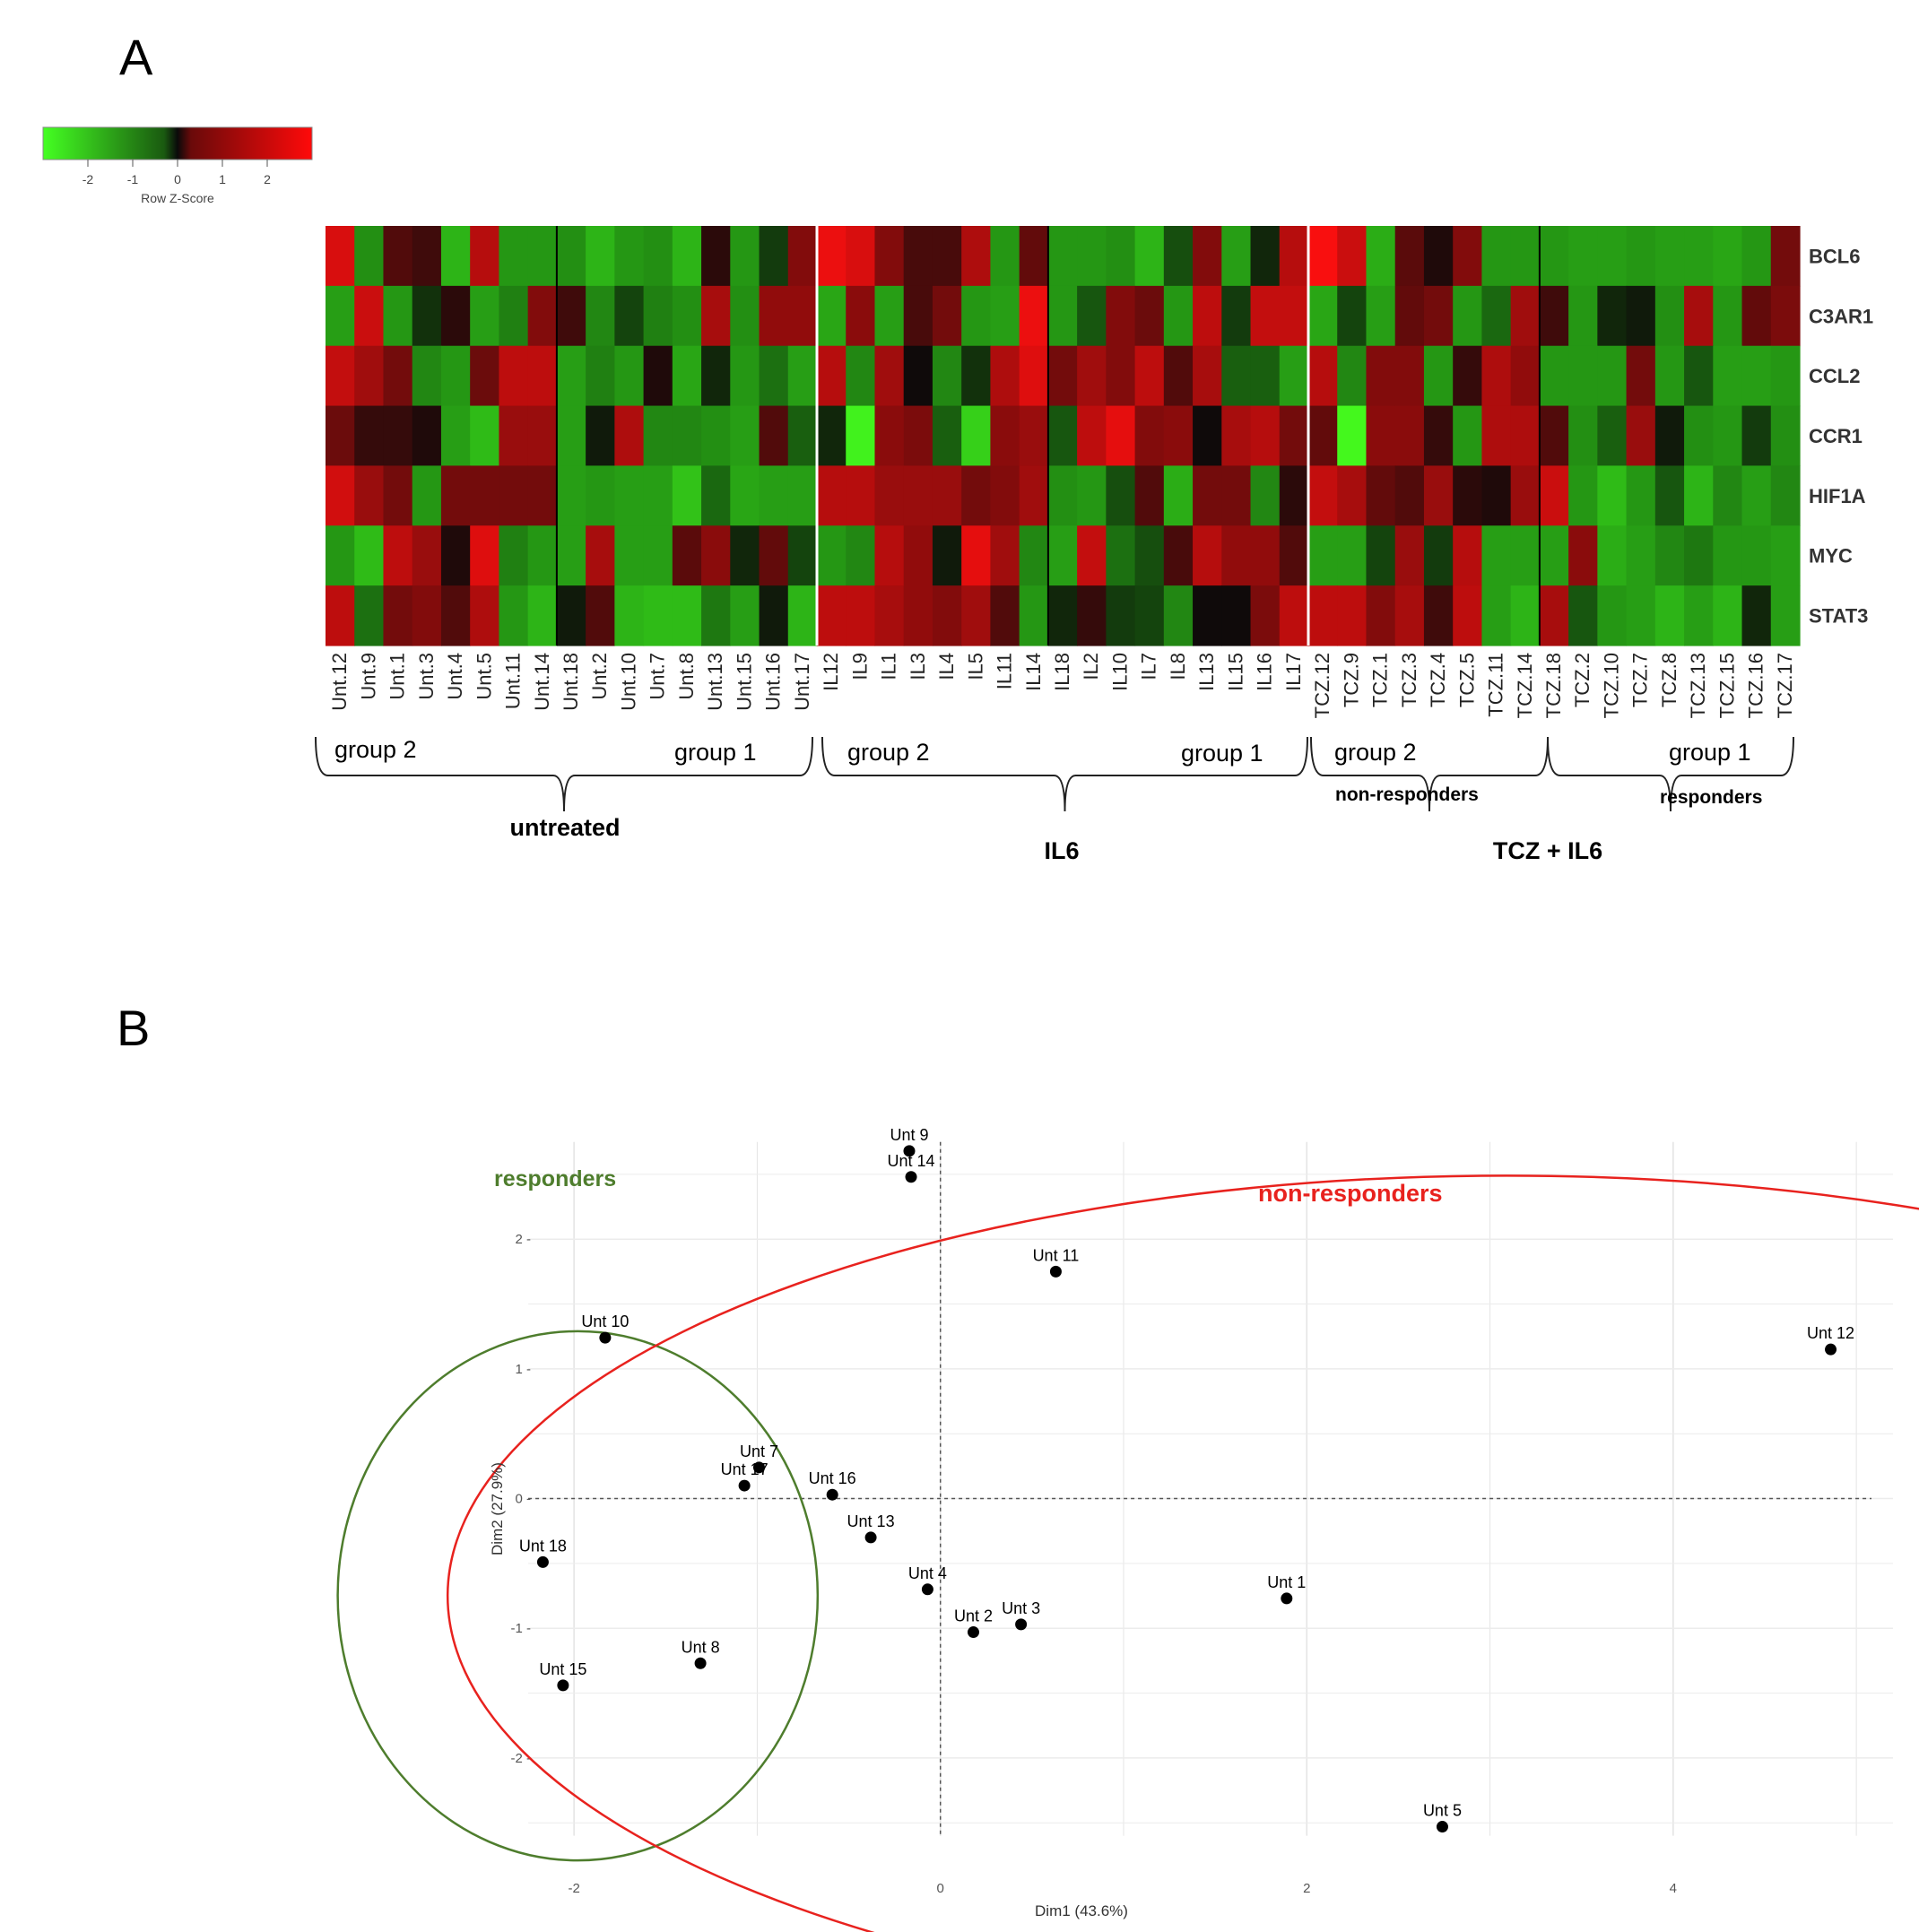  Describe the element at coordinates (1830, 1333) in the screenshot. I see `pca-point-label: Unt 12` at that location.